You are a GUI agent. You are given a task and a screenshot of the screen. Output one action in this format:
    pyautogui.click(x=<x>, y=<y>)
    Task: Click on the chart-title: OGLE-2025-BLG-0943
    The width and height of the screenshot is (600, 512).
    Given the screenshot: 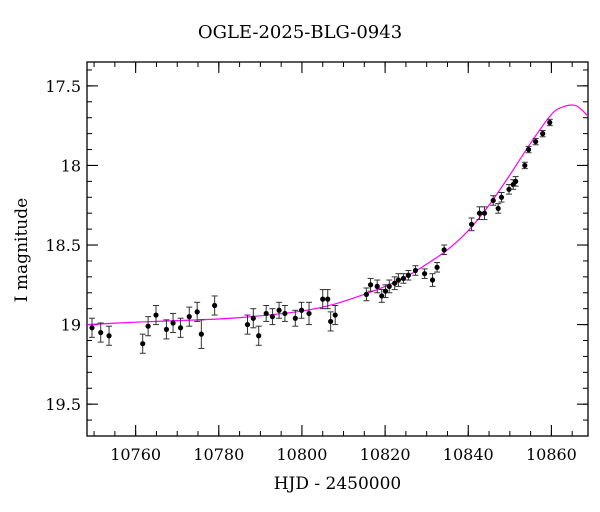 What is the action you would take?
    pyautogui.click(x=300, y=32)
    